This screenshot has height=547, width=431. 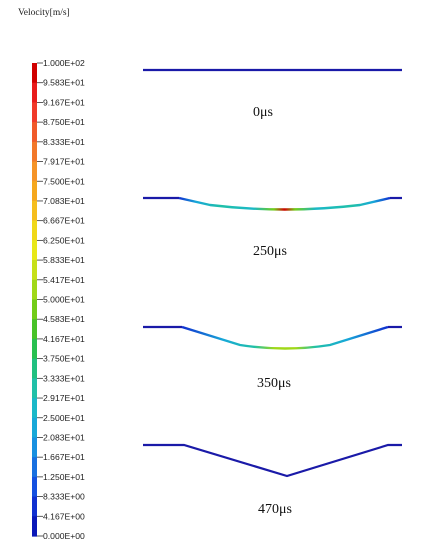 What do you see at coordinates (274, 383) in the screenshot?
I see `time-label-350us: 350μs` at bounding box center [274, 383].